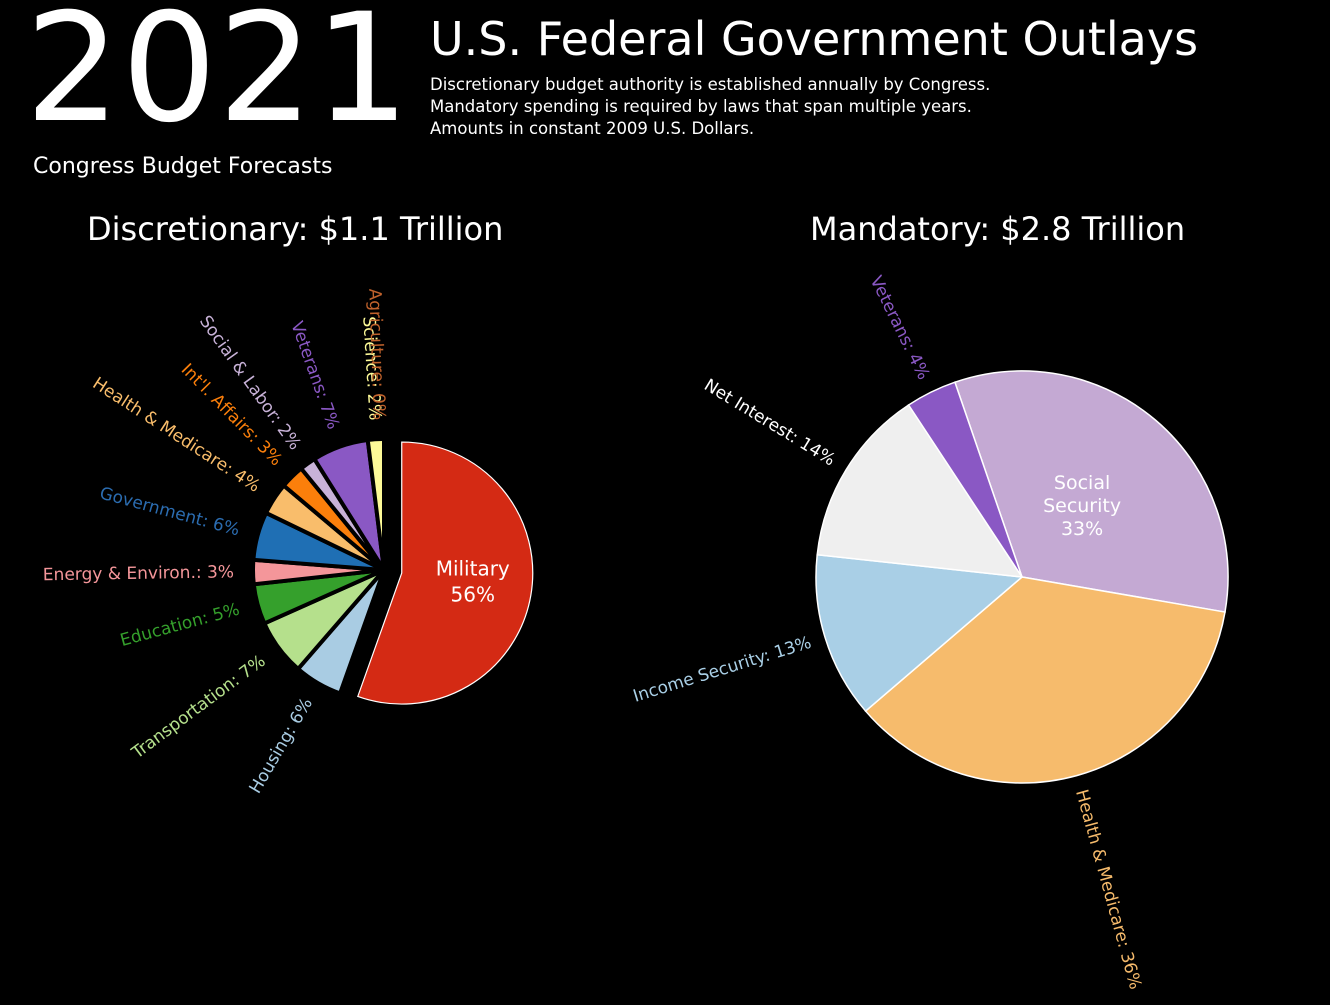  I want to click on discretionary-chart-title: Discretionary: $1.1 Trillion, so click(295, 229).